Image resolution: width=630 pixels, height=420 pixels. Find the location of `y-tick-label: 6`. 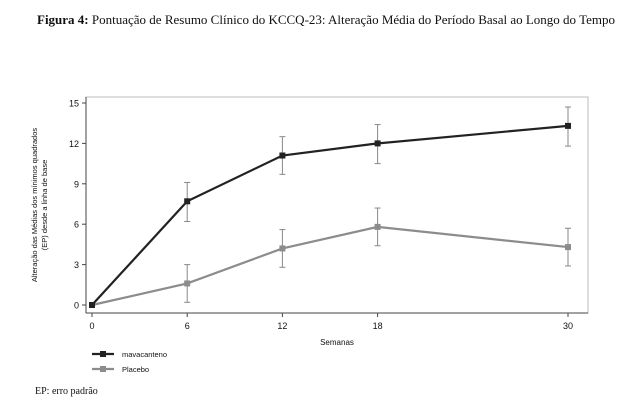

y-tick-label: 6 is located at coordinates (76, 225).